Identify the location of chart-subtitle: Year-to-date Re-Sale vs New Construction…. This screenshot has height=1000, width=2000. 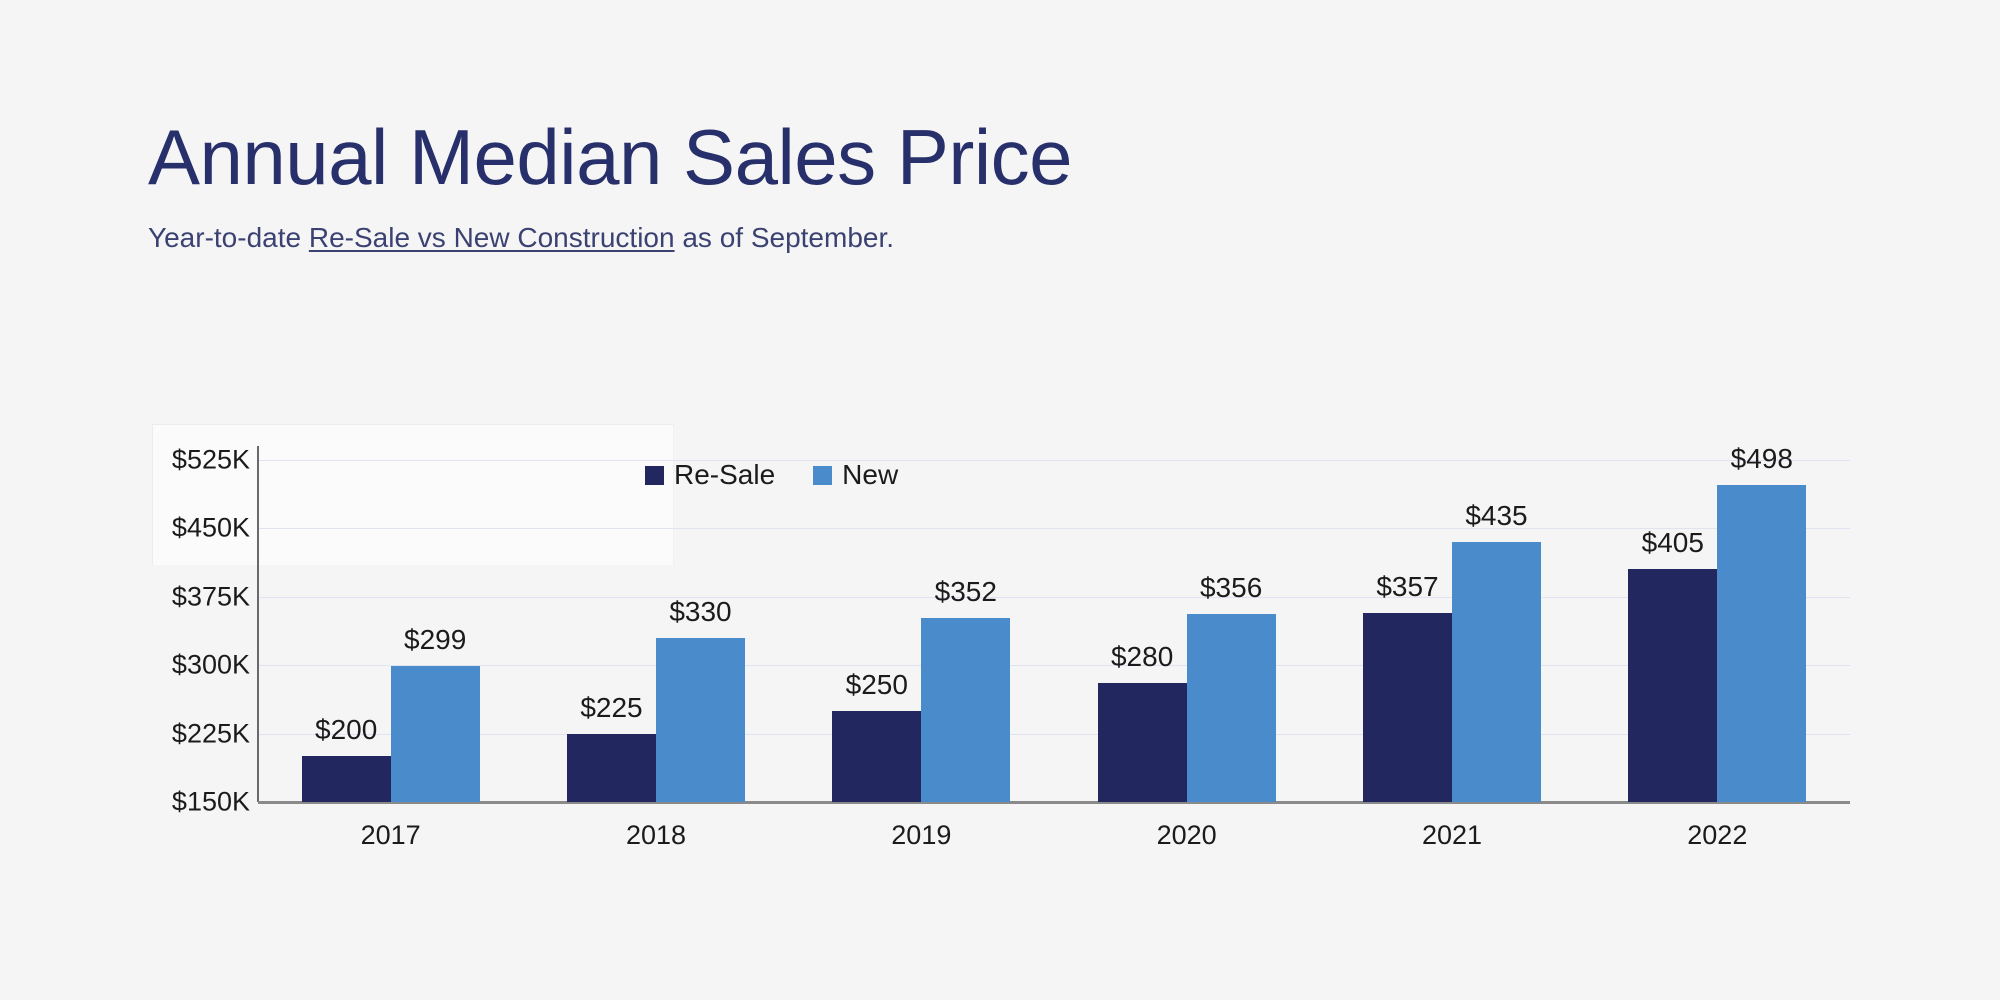
(998, 238).